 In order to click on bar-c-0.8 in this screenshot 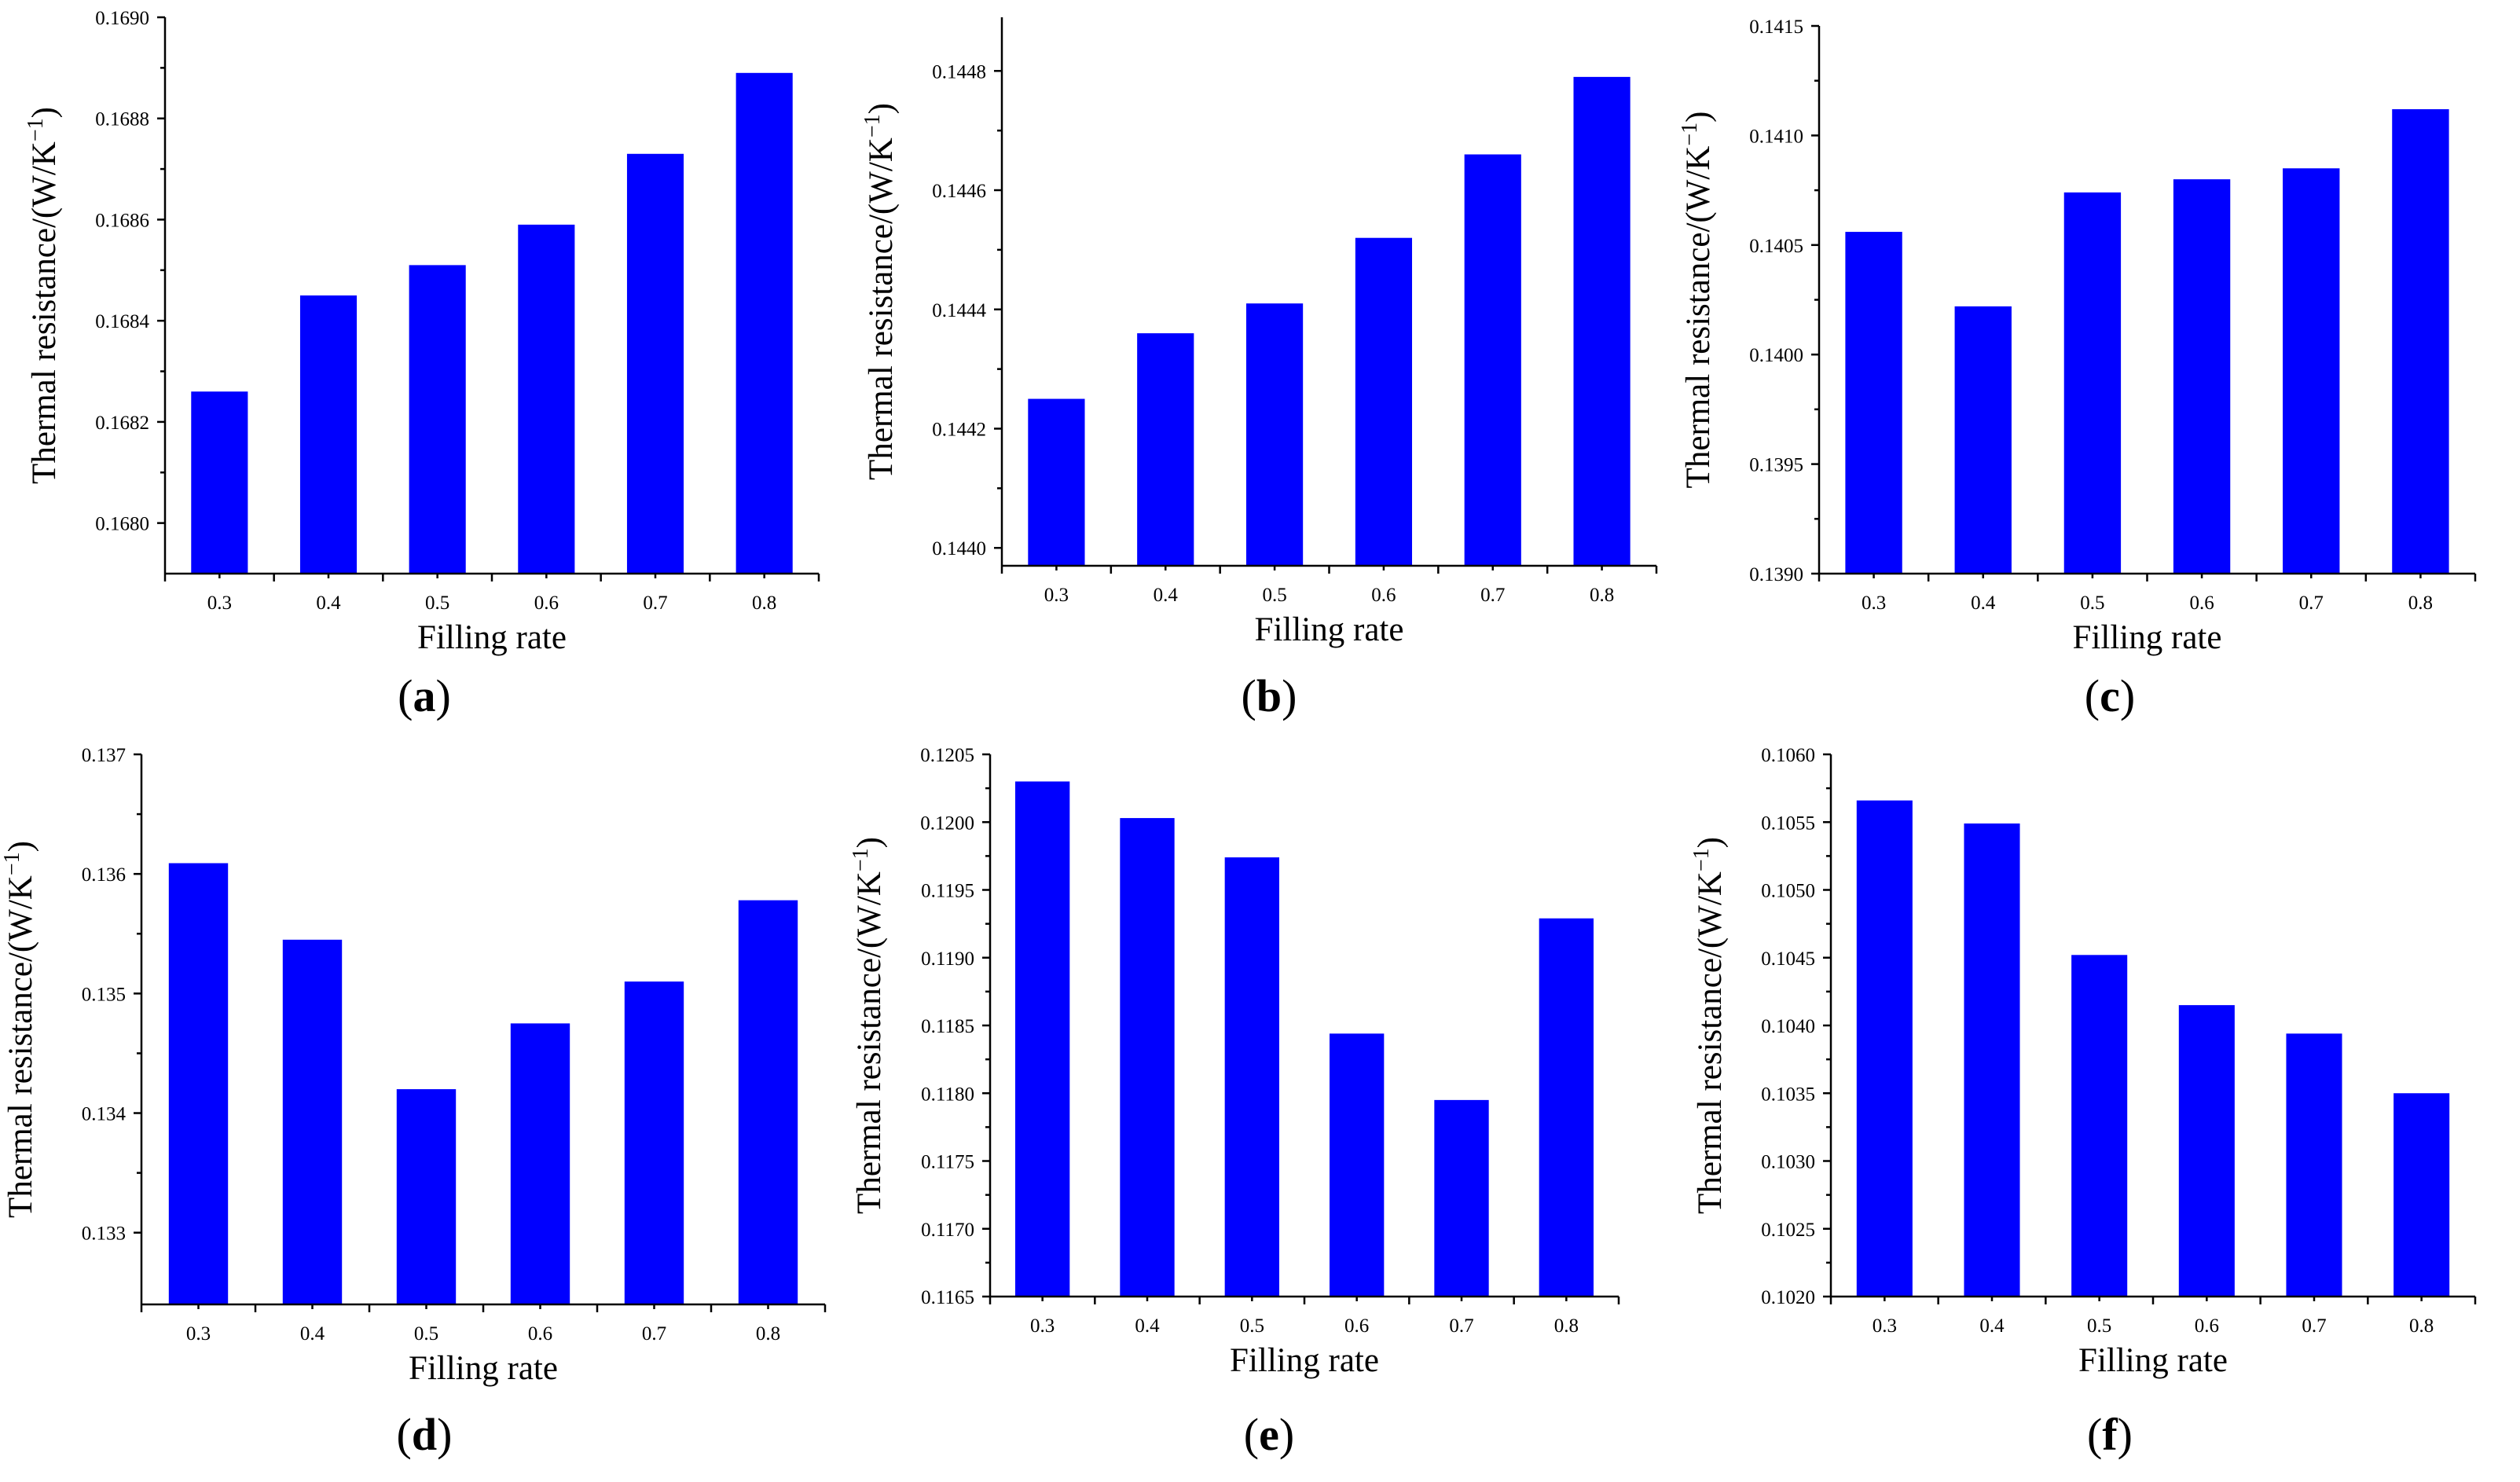, I will do `click(2420, 341)`.